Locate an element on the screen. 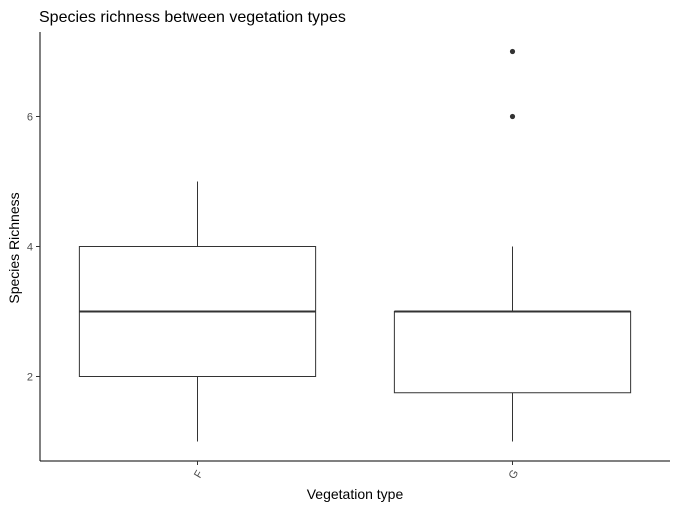 This screenshot has width=680, height=510. y-tick-label-4: 4 is located at coordinates (30, 248).